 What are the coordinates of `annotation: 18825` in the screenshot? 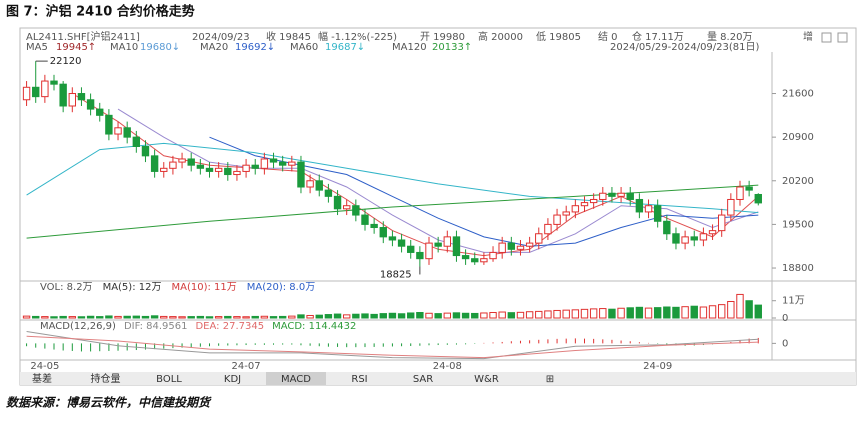 It's located at (396, 274).